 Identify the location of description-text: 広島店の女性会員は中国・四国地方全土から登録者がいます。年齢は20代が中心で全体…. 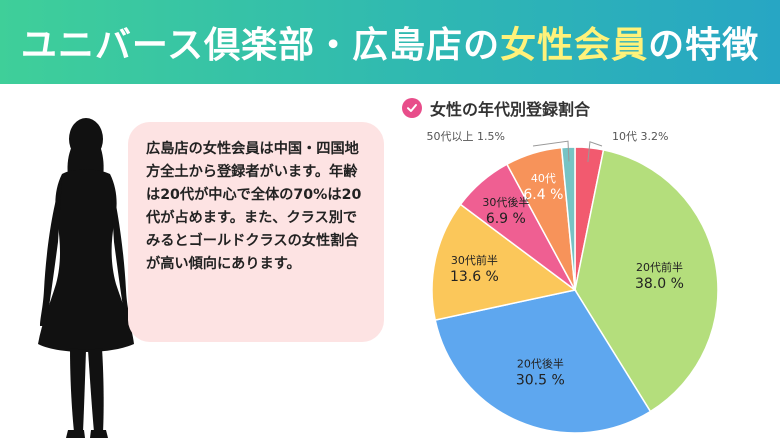
(254, 206).